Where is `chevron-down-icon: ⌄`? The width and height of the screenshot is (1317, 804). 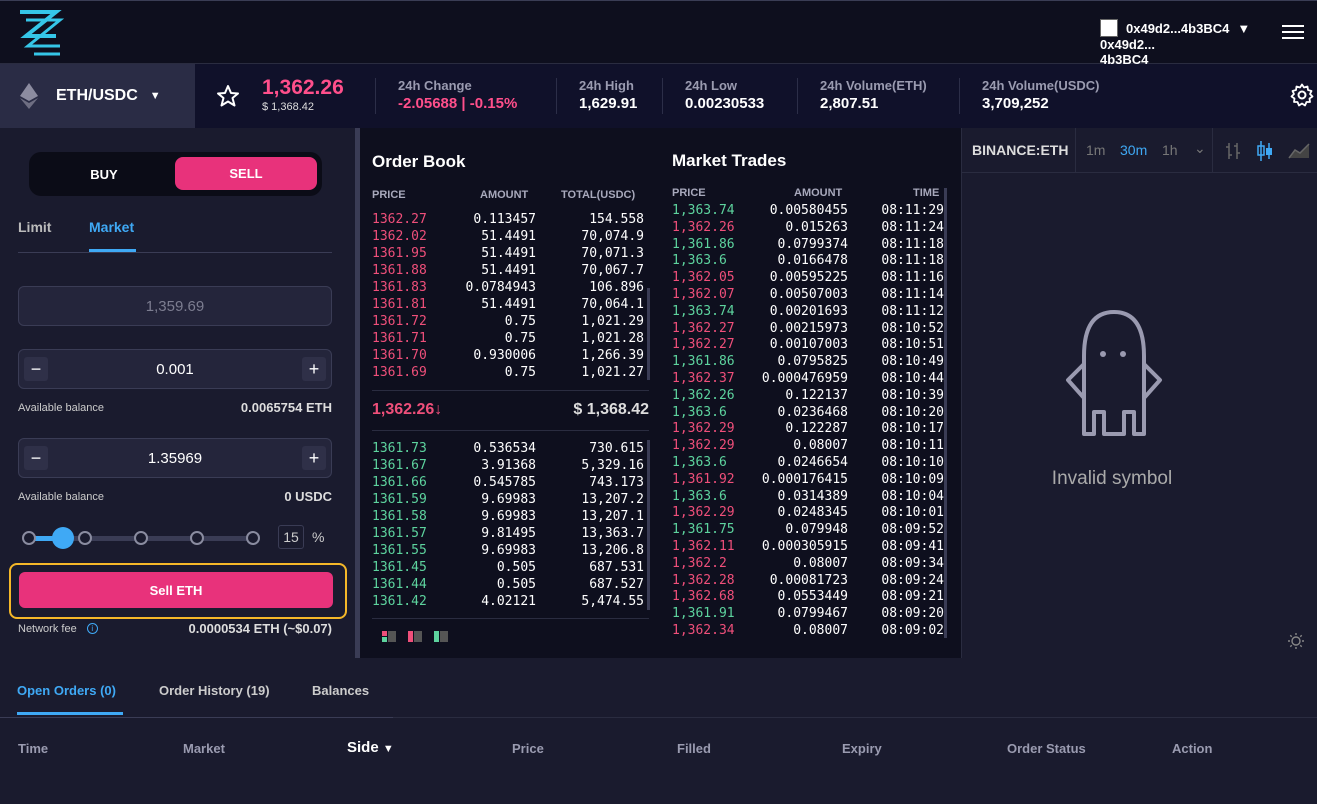 chevron-down-icon: ⌄ is located at coordinates (1200, 148).